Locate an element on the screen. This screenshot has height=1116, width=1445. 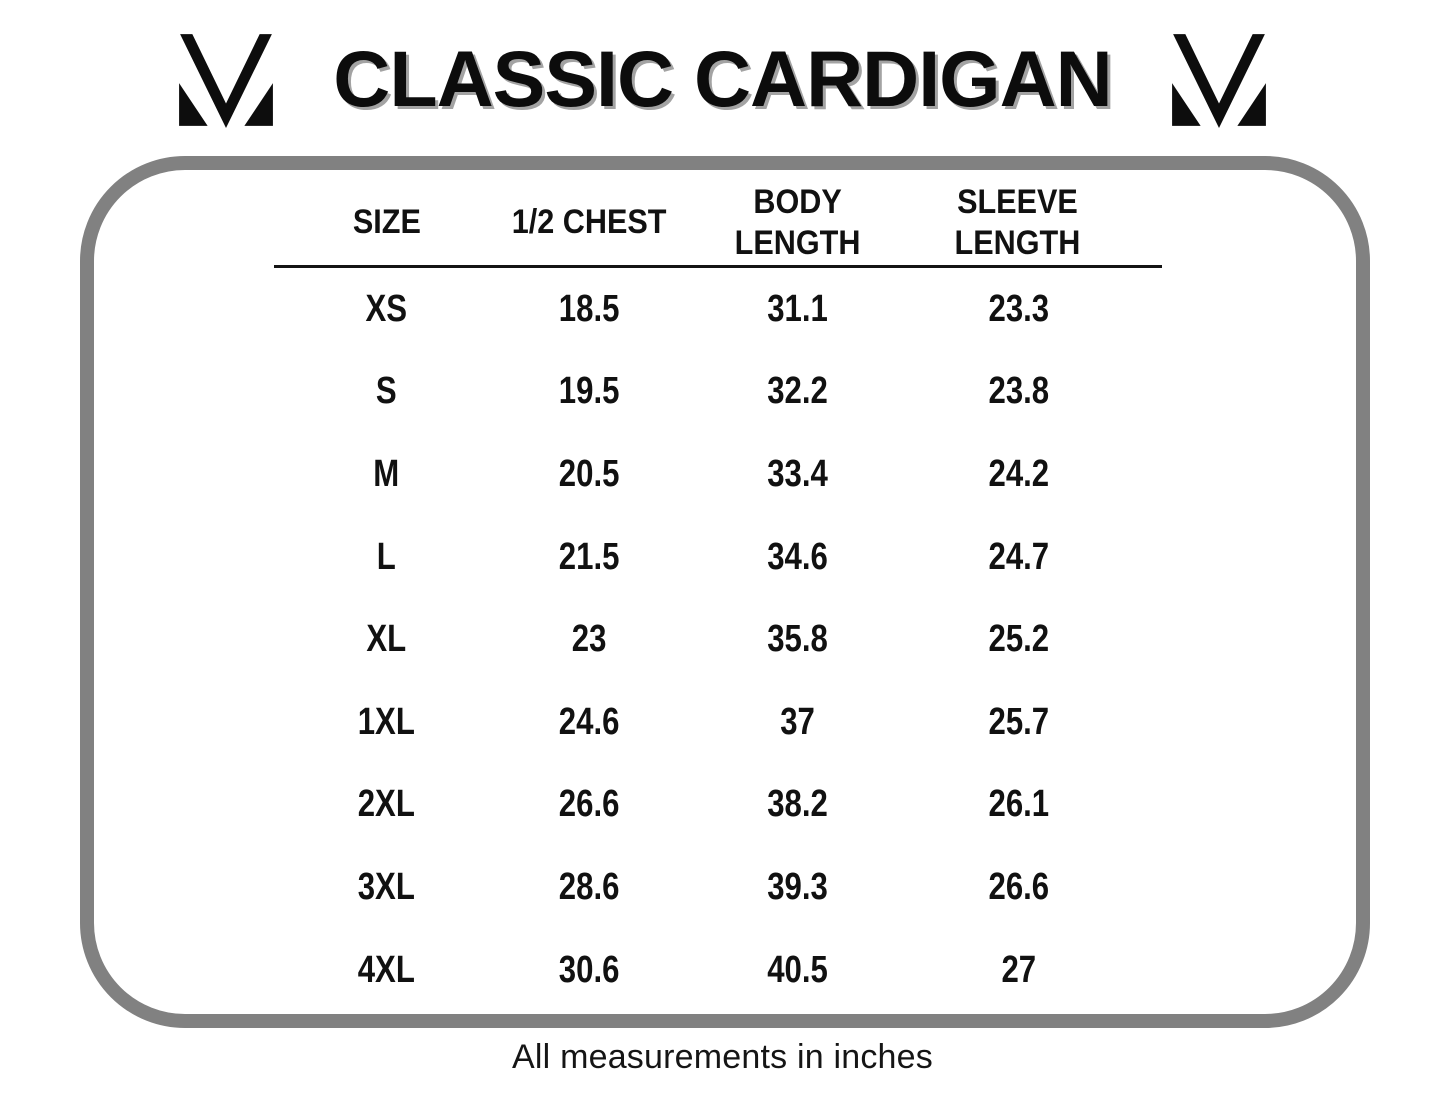
size-cell: 4XL is located at coordinates (386, 969).